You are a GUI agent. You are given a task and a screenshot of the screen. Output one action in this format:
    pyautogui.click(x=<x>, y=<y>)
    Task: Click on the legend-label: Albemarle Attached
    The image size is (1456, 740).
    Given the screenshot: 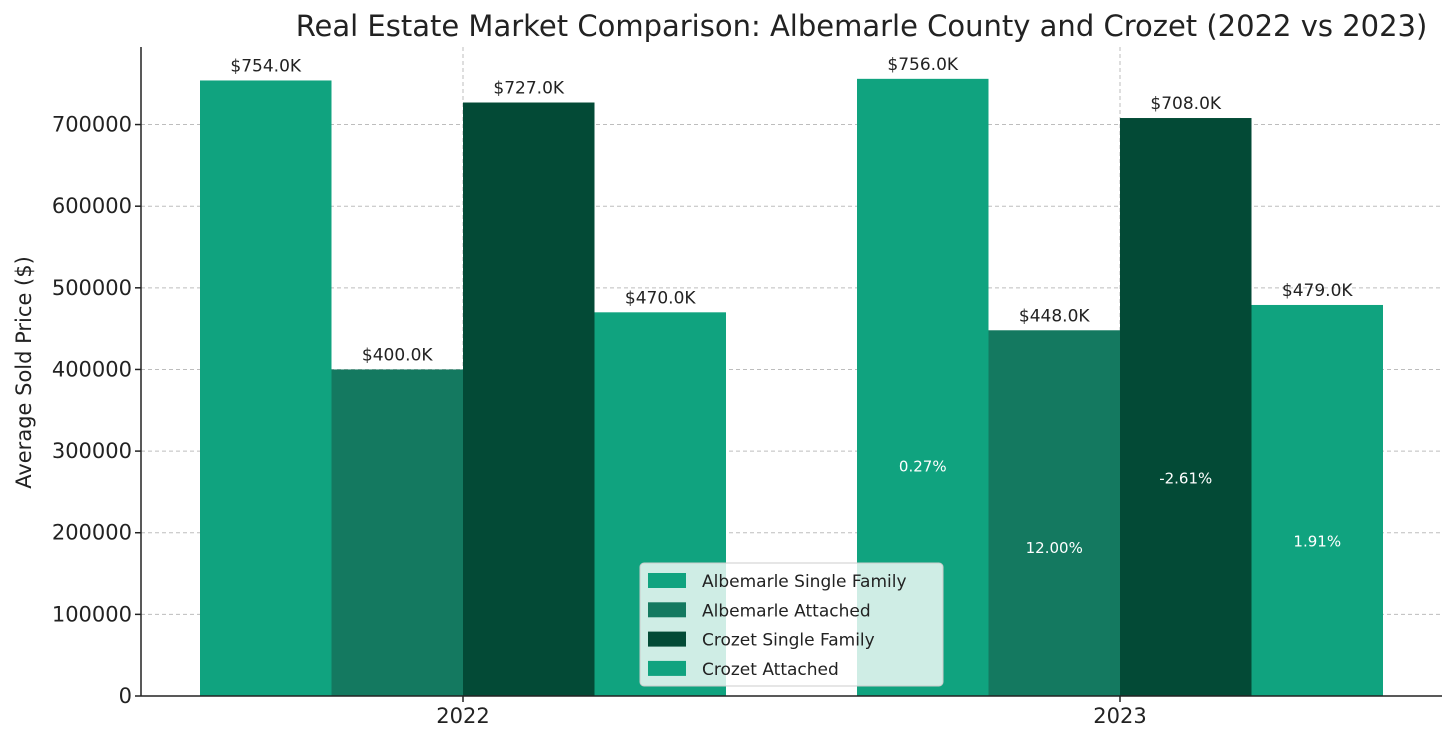 What is the action you would take?
    pyautogui.click(x=786, y=611)
    